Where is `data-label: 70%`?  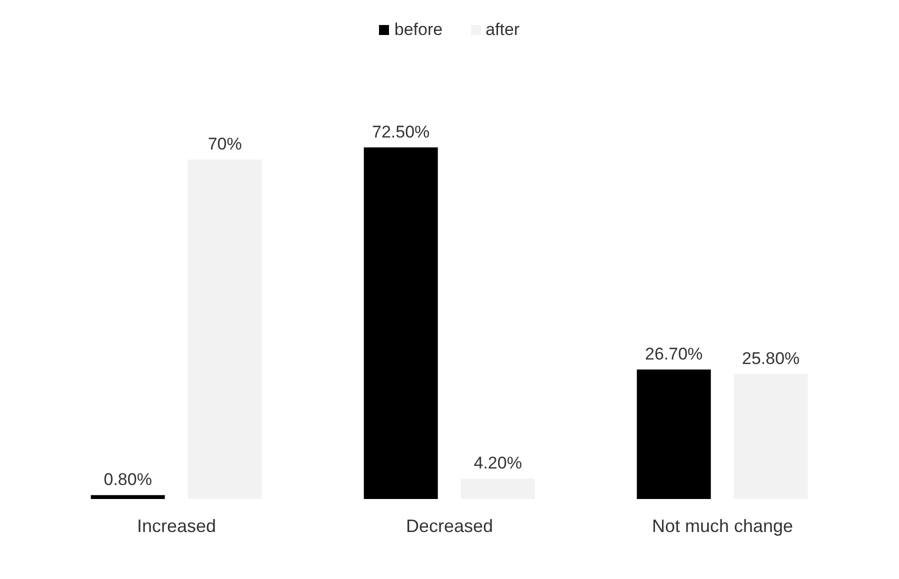 data-label: 70% is located at coordinates (225, 144).